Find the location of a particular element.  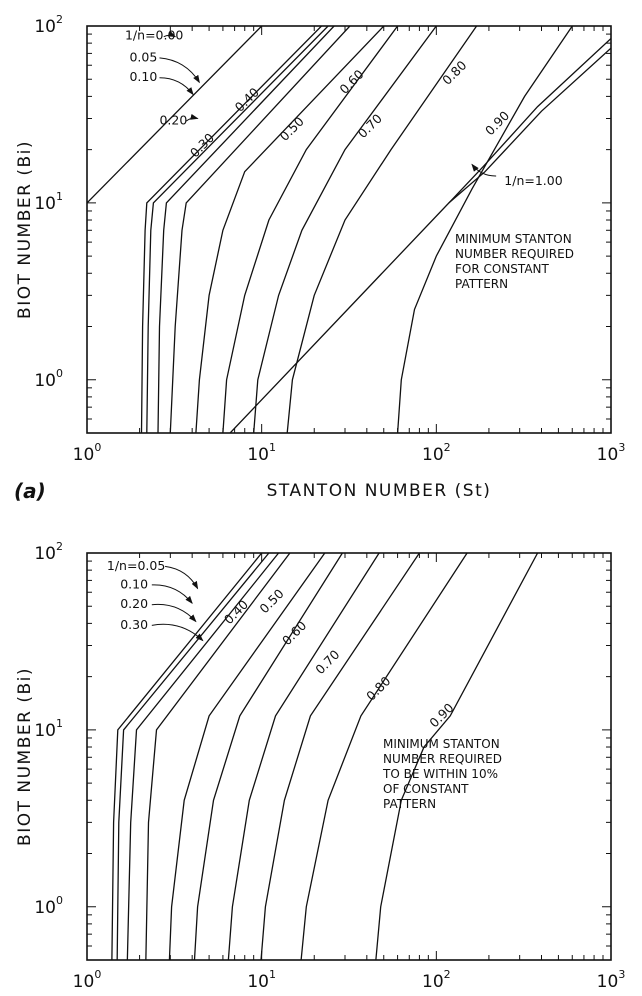

curve-label-0-70: 0.70 is located at coordinates (370, 126).